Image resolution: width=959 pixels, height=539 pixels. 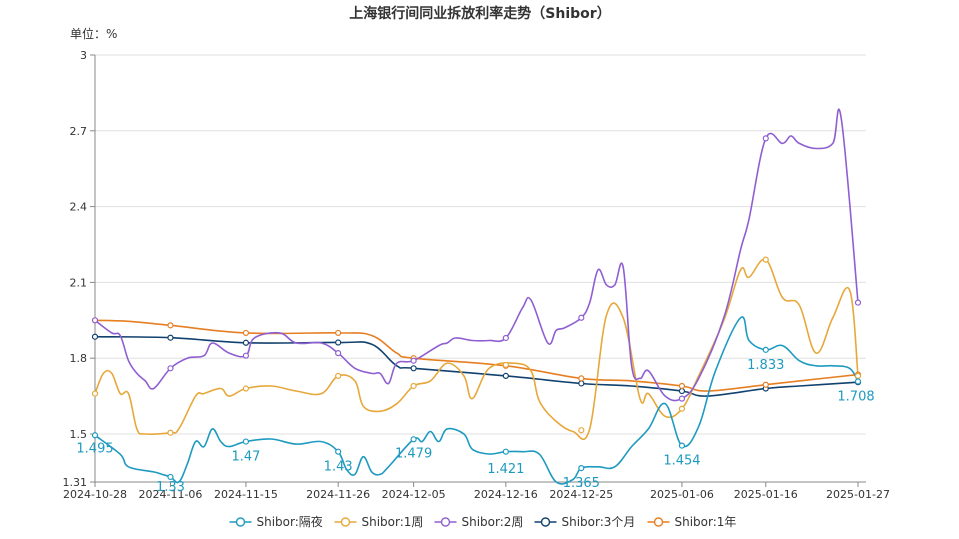 I want to click on y-axis: 1.31 1.5 1.8 2.1 2.4 2.7 3, so click(x=79, y=269).